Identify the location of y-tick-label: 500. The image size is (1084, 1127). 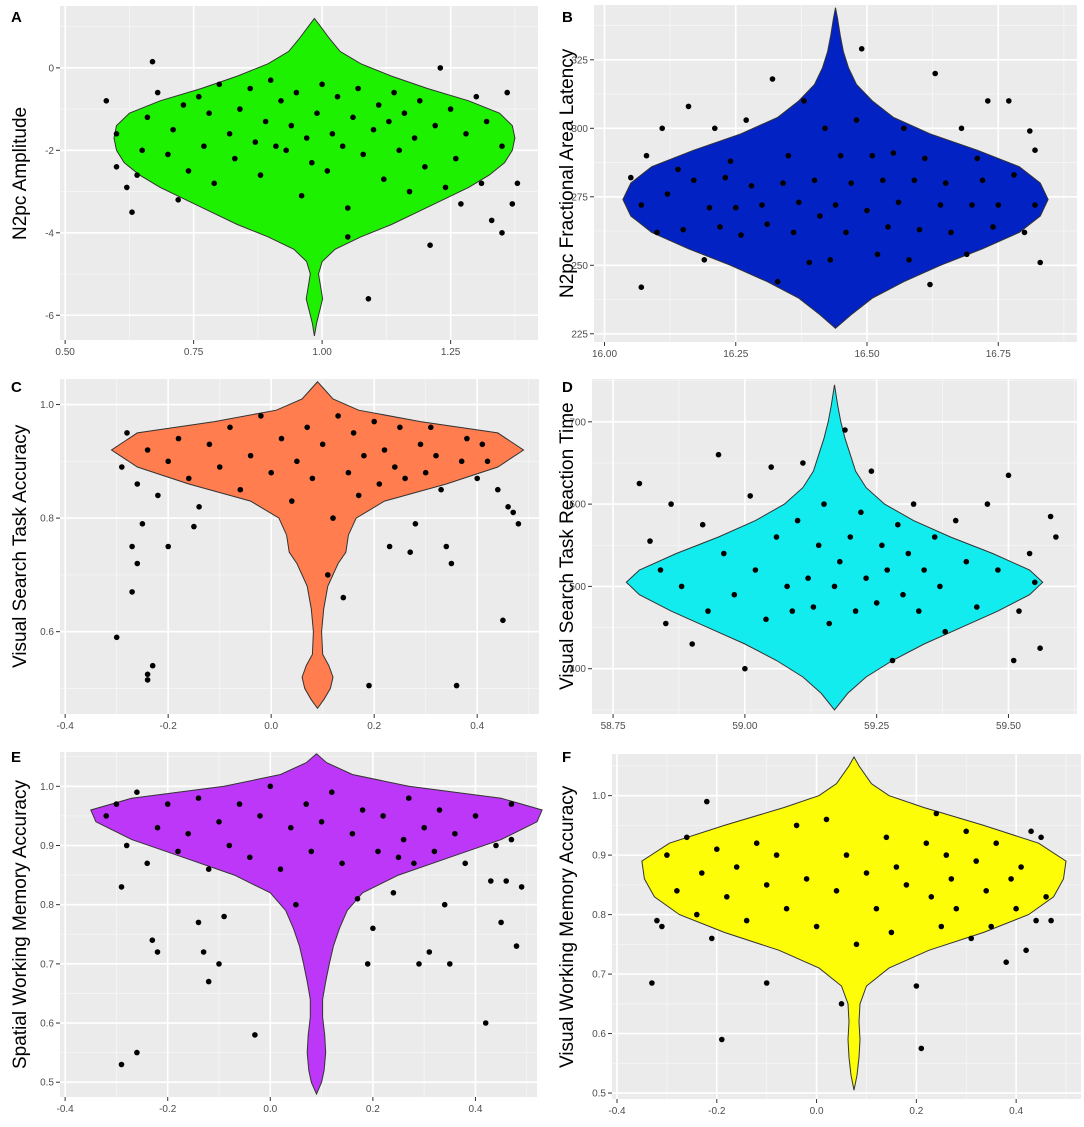
(577, 587).